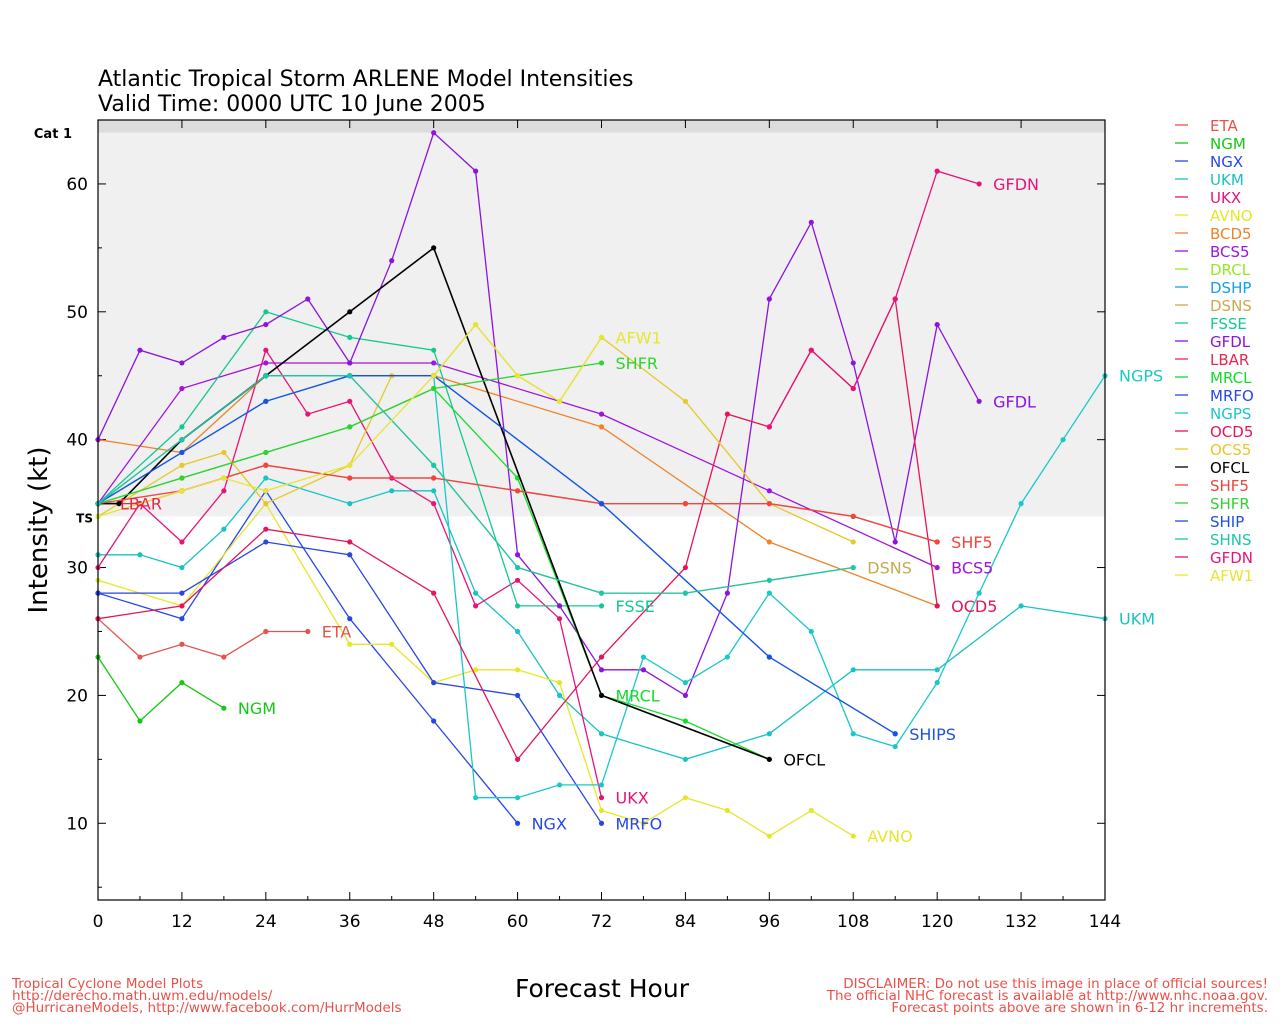 The width and height of the screenshot is (1280, 1024). What do you see at coordinates (638, 695) in the screenshot?
I see `end-label-mrcl: MRCL` at bounding box center [638, 695].